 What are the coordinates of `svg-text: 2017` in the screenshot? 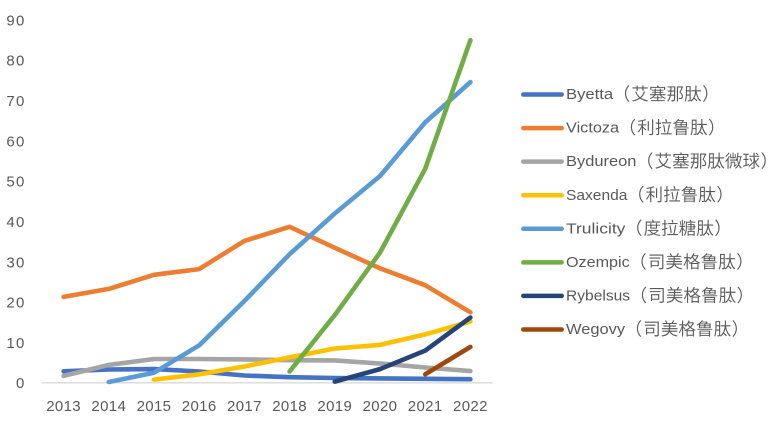 It's located at (244, 406).